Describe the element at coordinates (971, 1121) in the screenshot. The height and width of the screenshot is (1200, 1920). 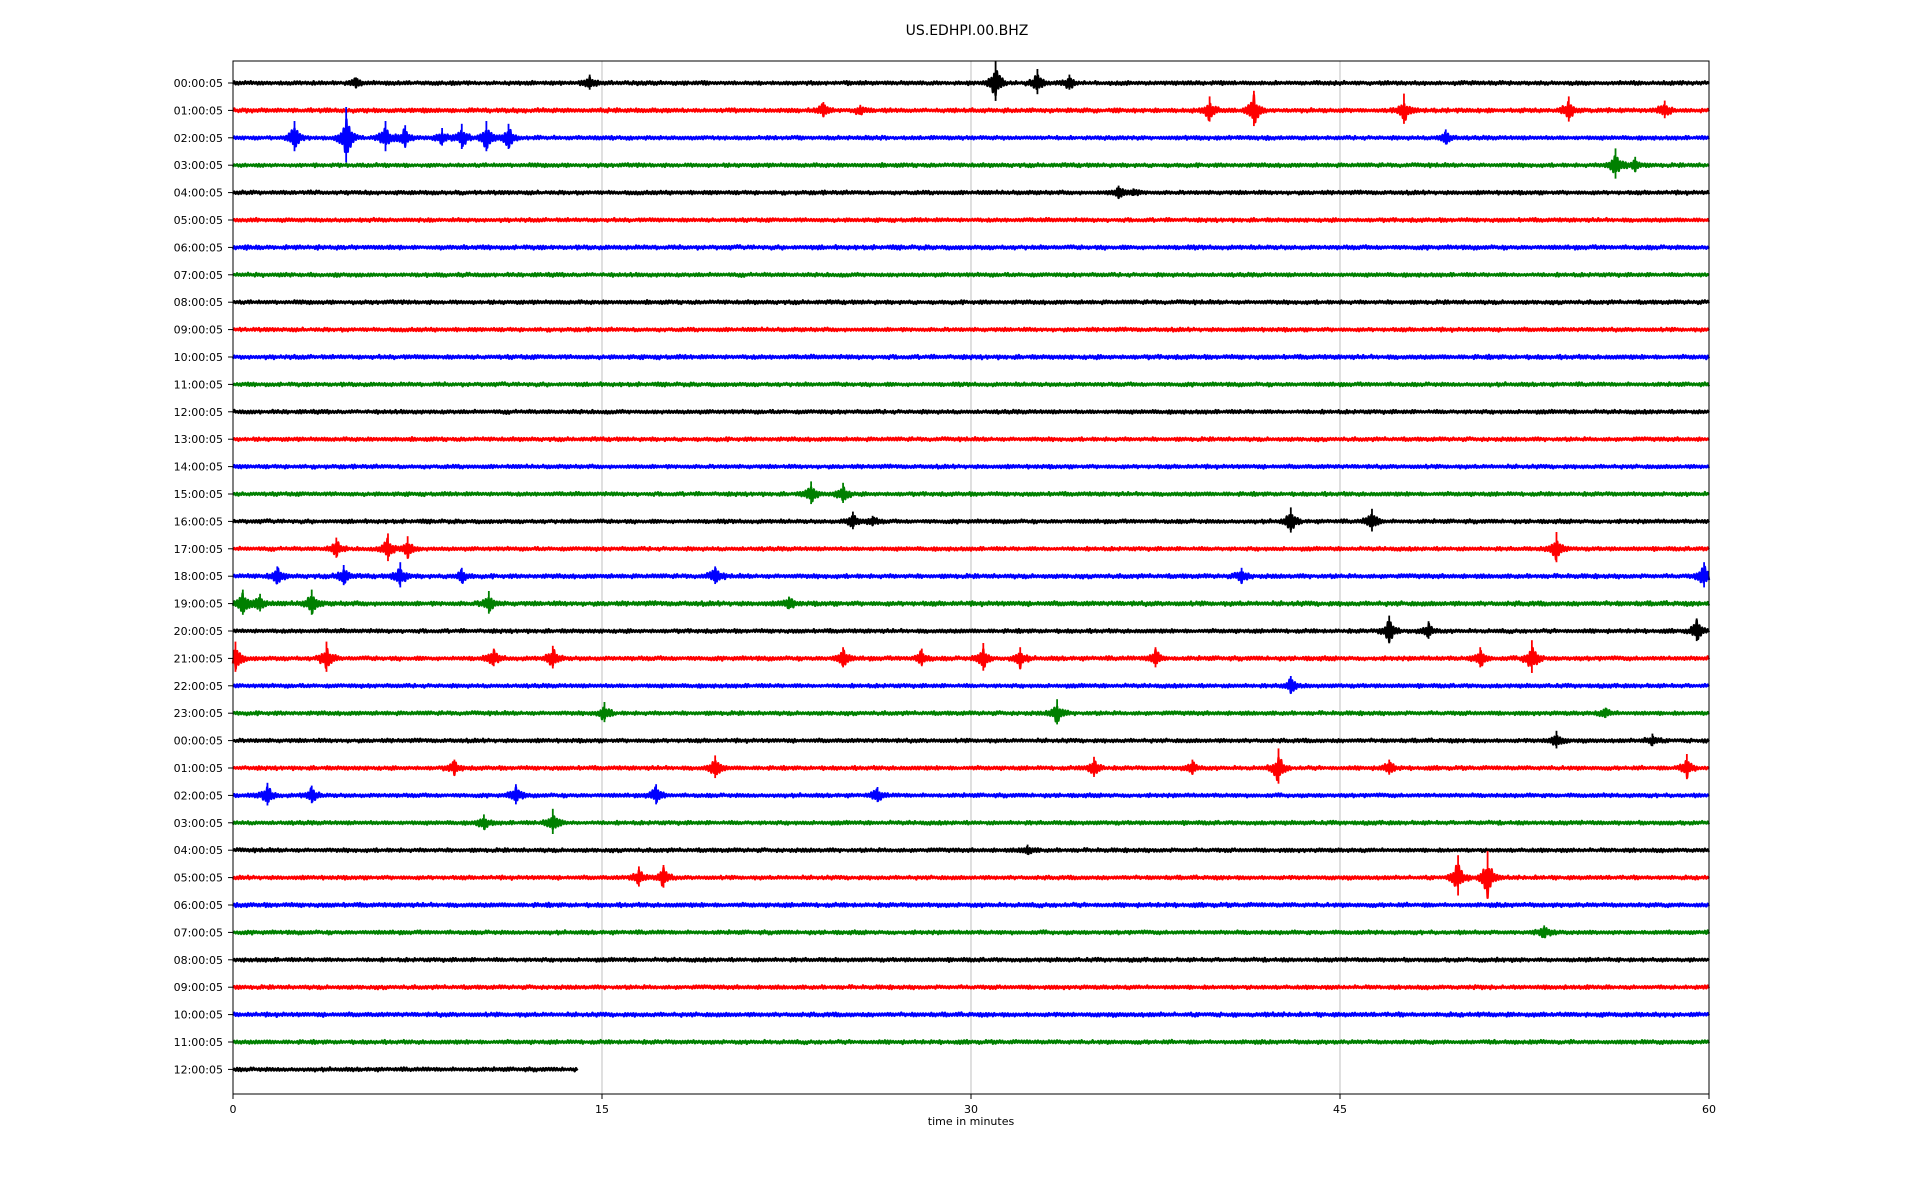
I see `x-axis-label: time in minutes` at that location.